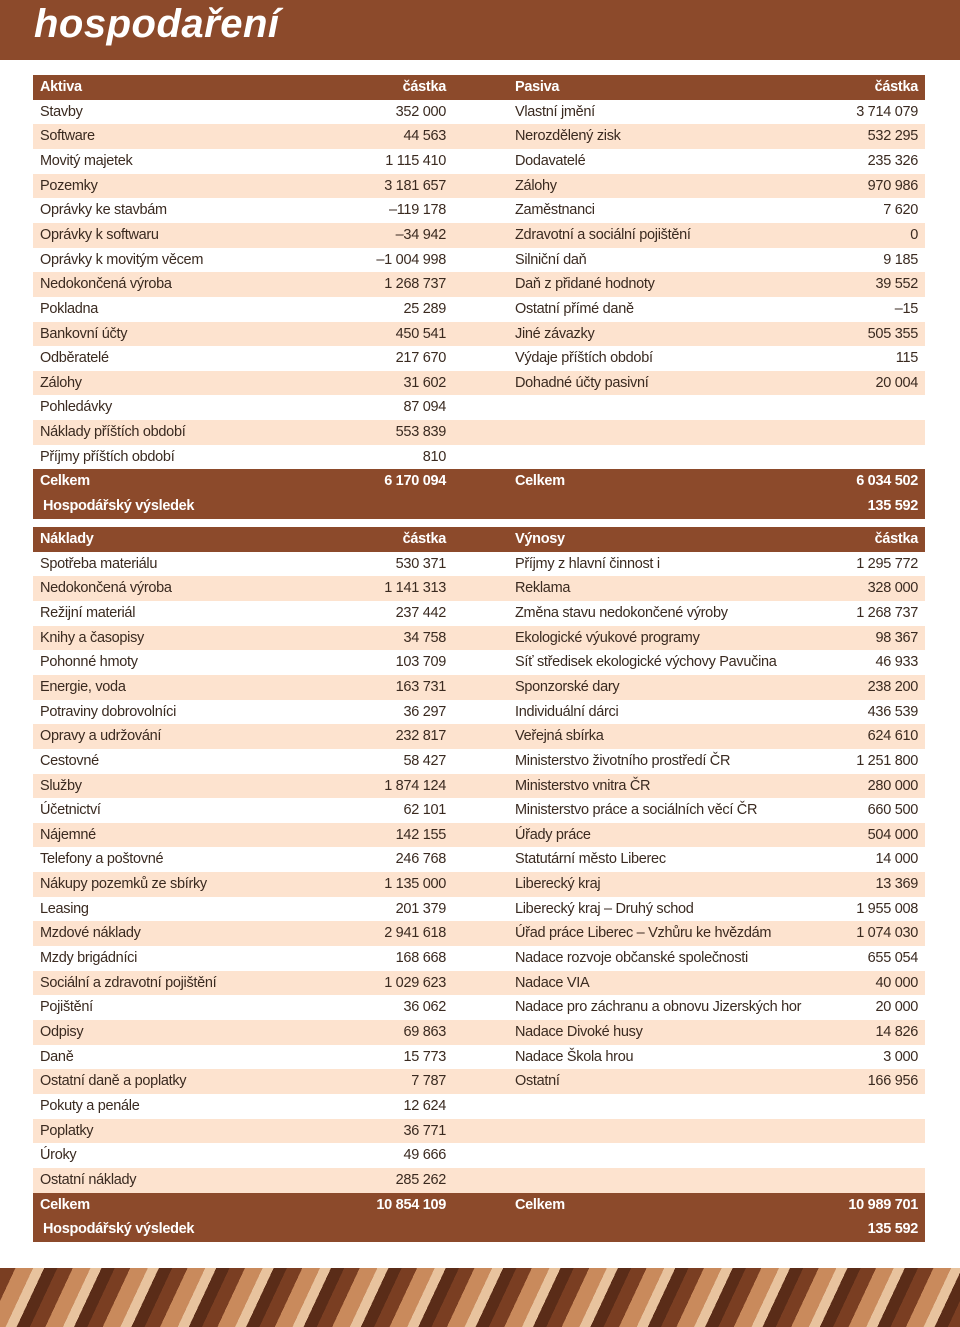  Describe the element at coordinates (417, 210) in the screenshot. I see `cell-amount: –119 178` at that location.